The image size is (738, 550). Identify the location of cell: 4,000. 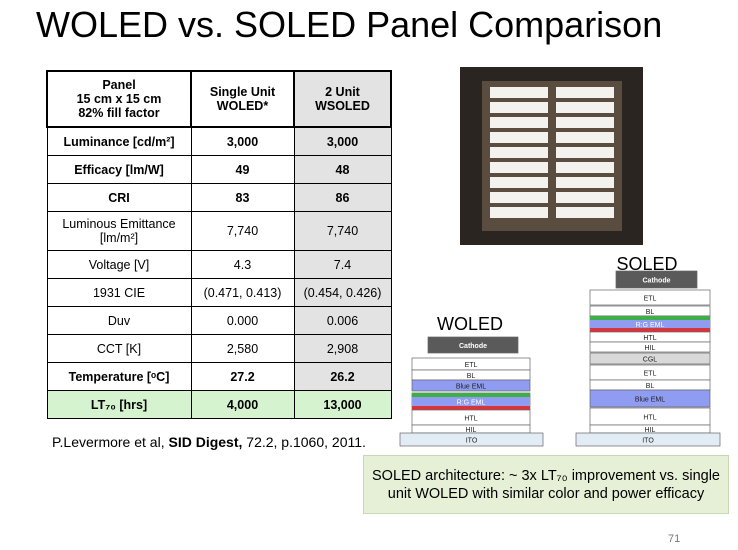
(242, 404).